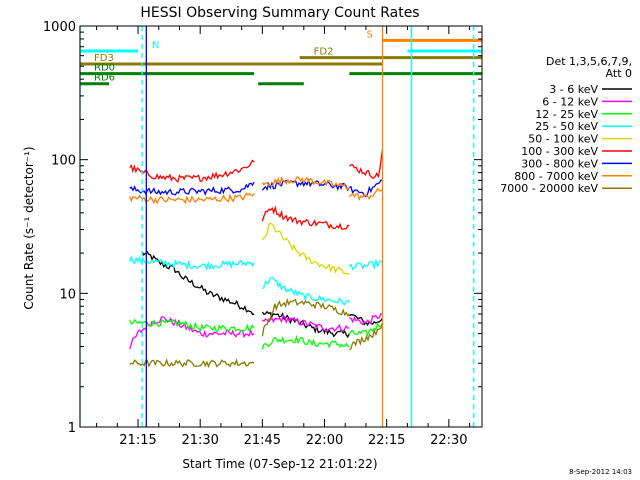 Image resolution: width=640 pixels, height=480 pixels. What do you see at coordinates (67, 294) in the screenshot?
I see `y-tick-label-1: 10` at bounding box center [67, 294].